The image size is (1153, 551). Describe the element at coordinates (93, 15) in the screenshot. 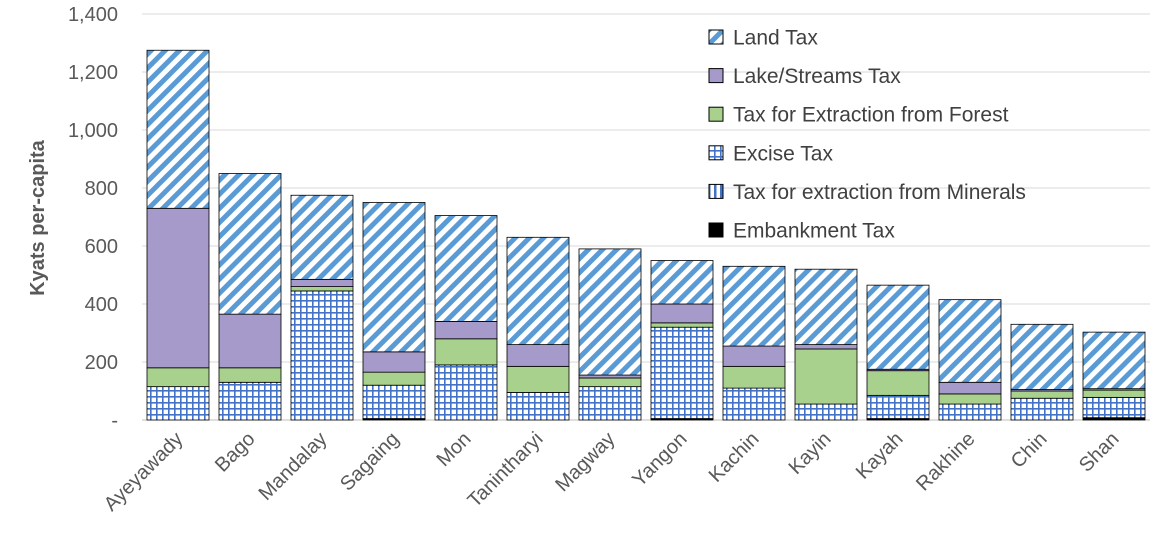

I see `y-tick-label: 1,400` at that location.